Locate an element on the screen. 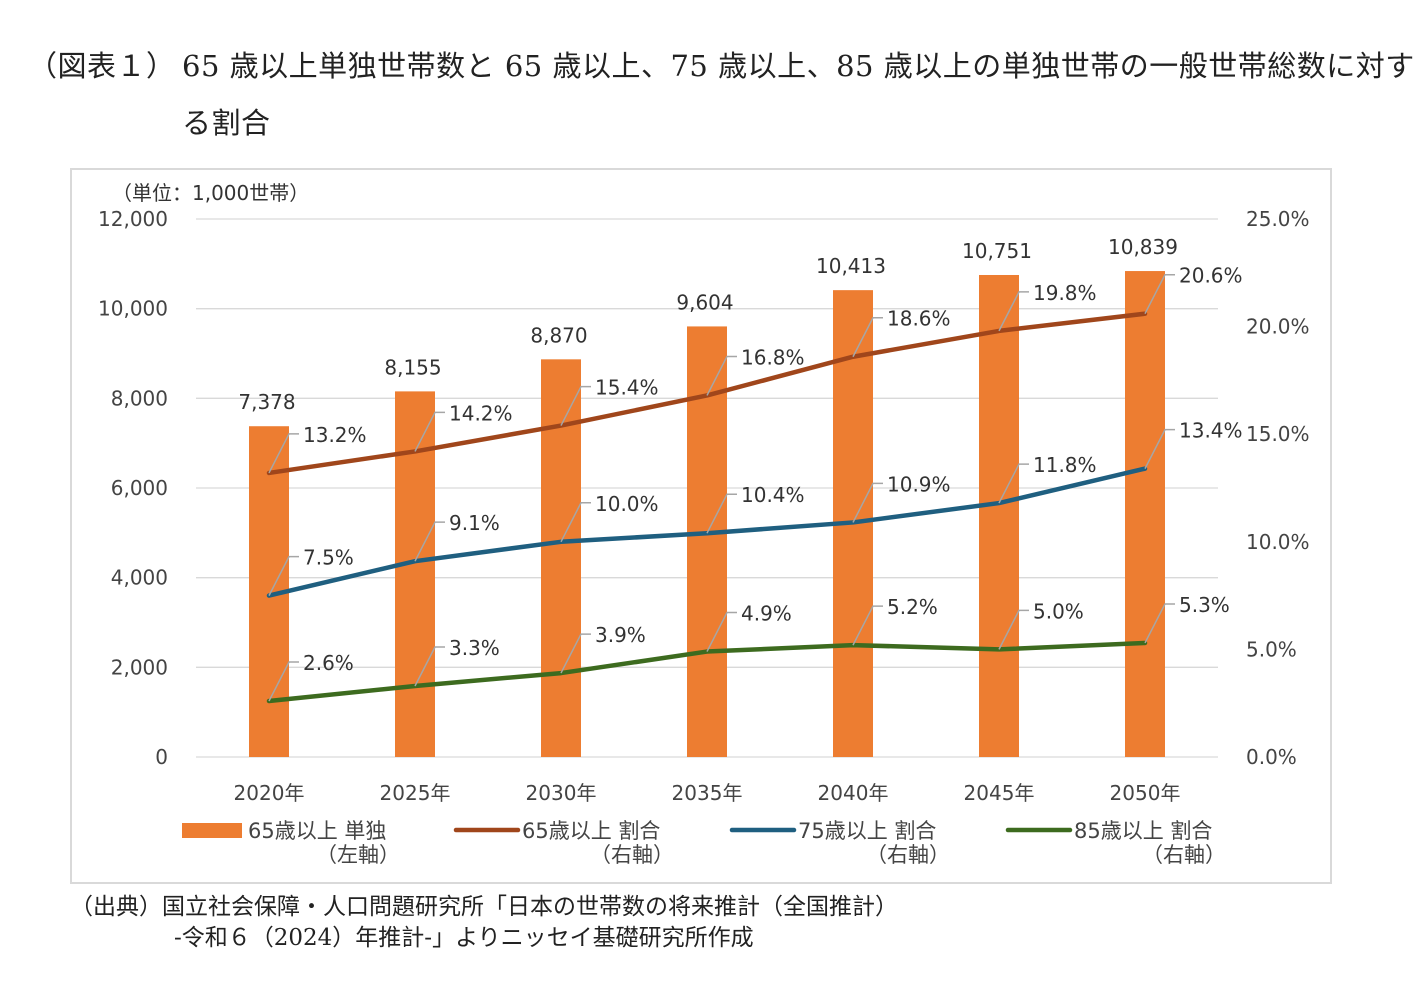 The width and height of the screenshot is (1422, 985). right-tick-label: 25.0% is located at coordinates (1278, 219).